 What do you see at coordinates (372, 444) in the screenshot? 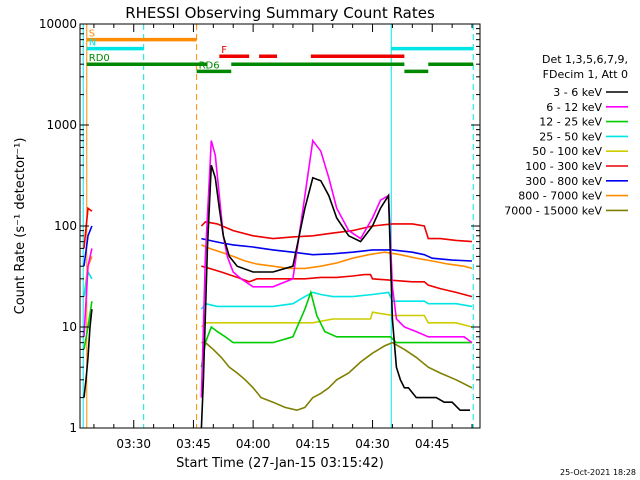
I see `x-tick-label: 04:30` at bounding box center [372, 444].